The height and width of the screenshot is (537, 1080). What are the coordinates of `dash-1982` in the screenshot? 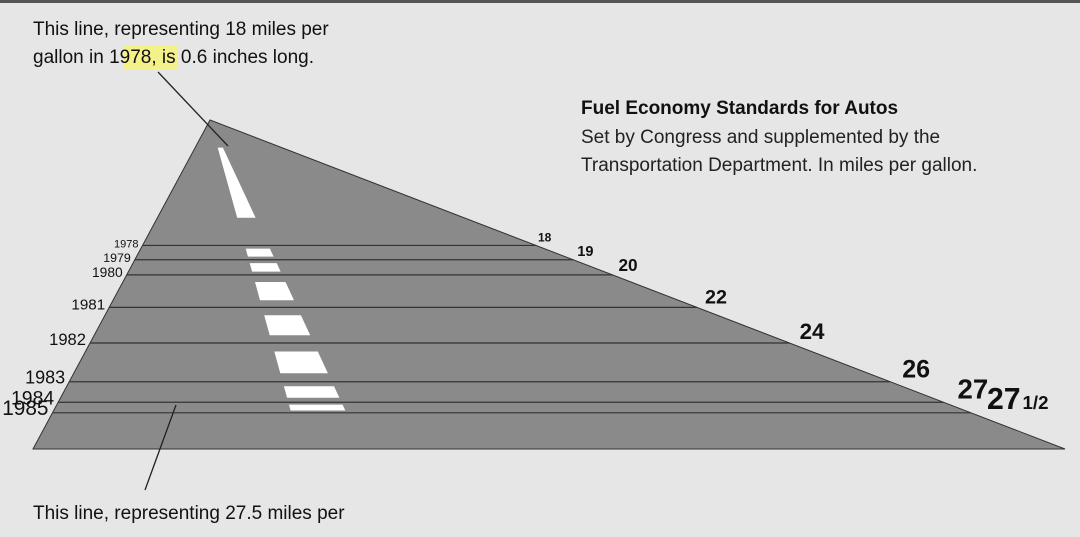 It's located at (287, 325).